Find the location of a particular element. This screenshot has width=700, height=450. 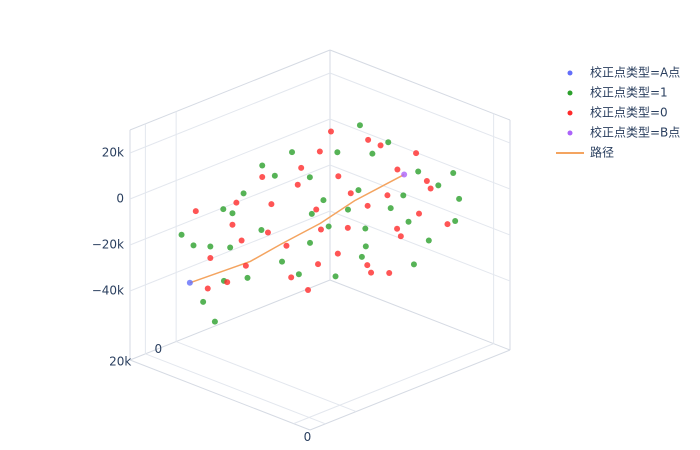

z-tick-label: −40k is located at coordinates (108, 291).